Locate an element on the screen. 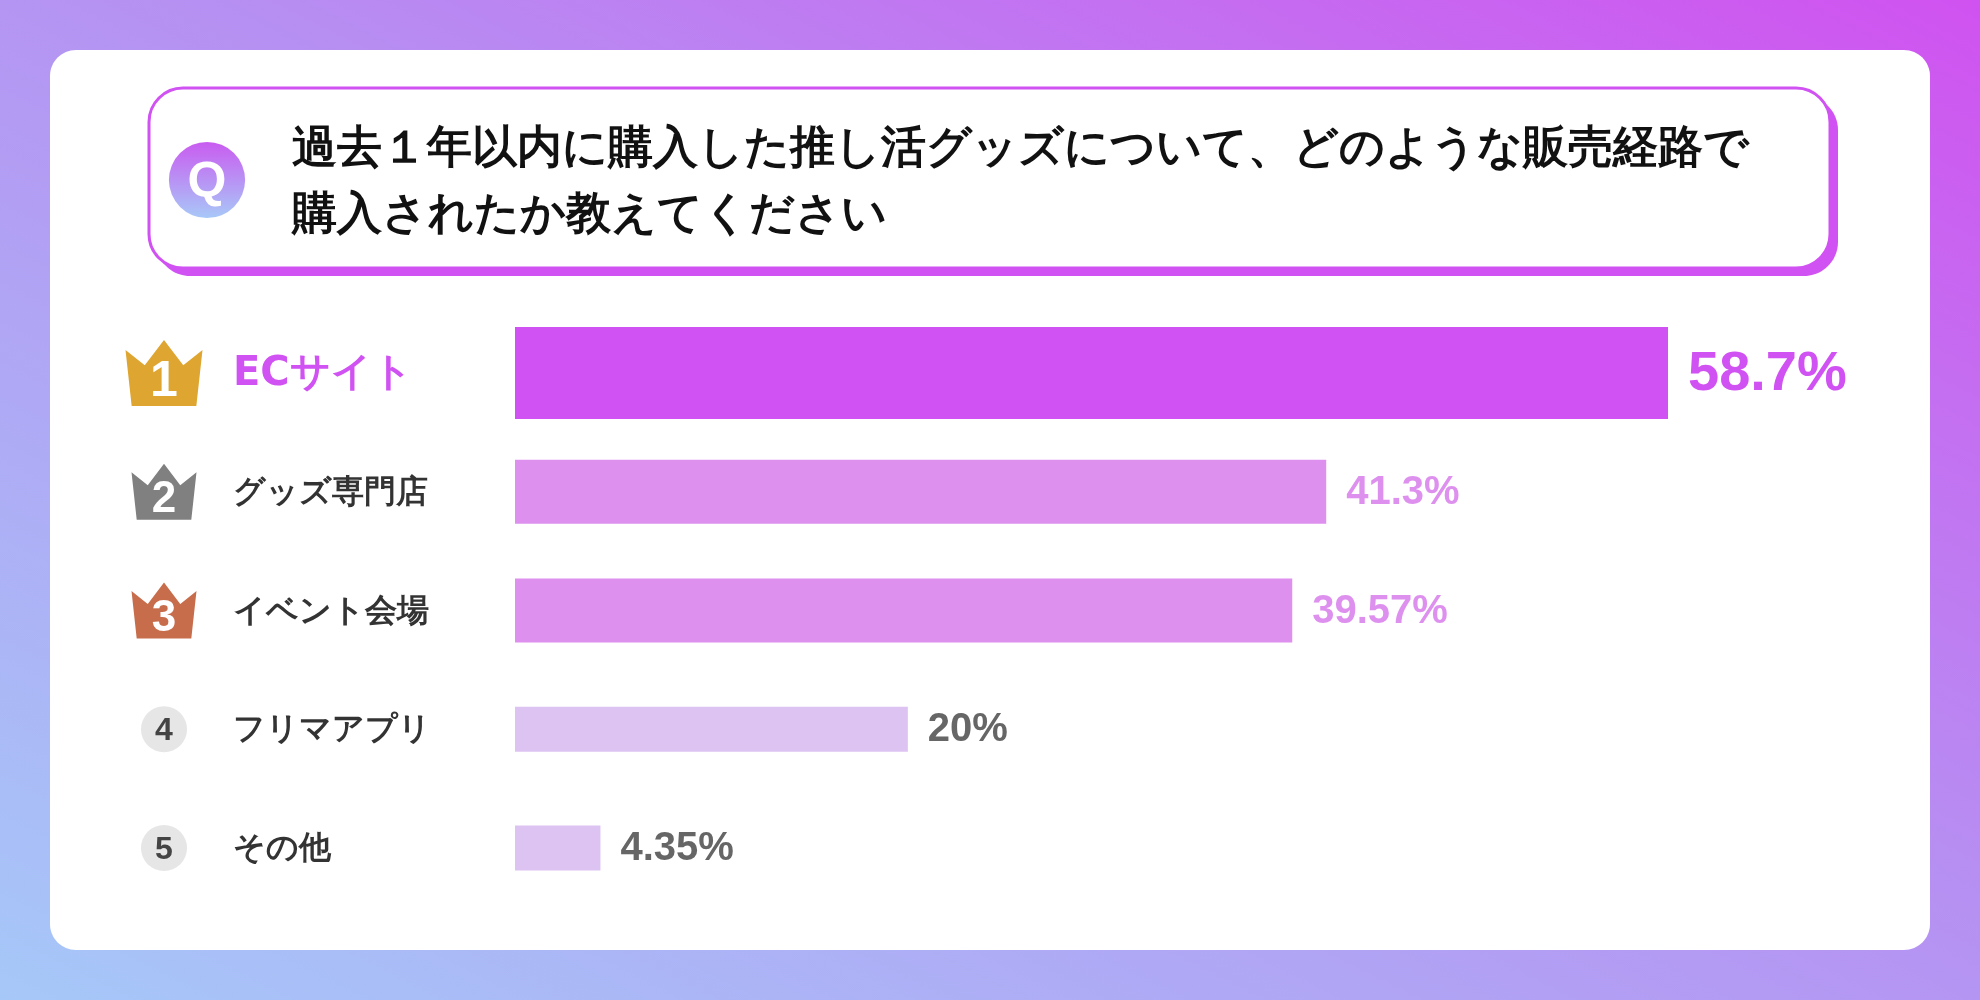  chart-title: 過去１年以内に購入した推し活グッズについて、どのような販売経路で購入されたか教えてください is located at coordinates (1020, 179).